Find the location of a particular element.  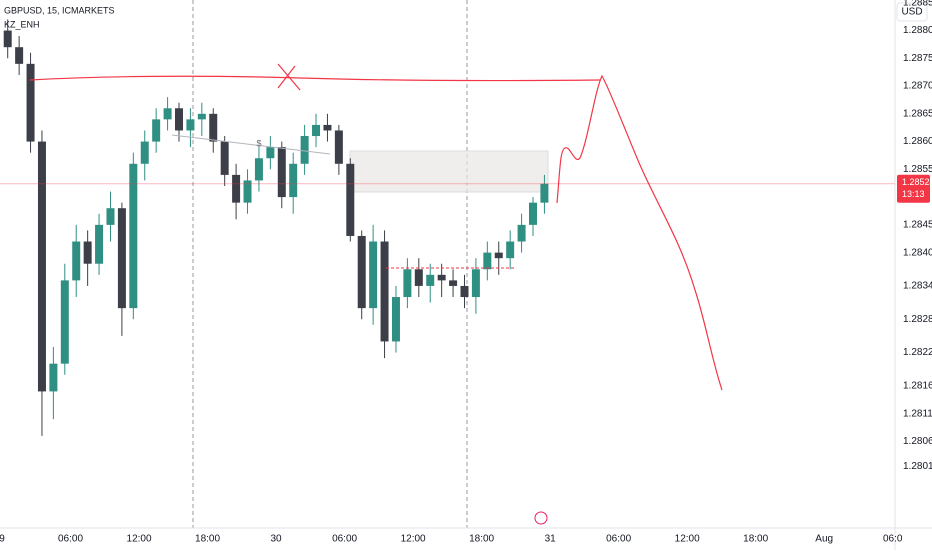

drawn-level is located at coordinates (315, 78).